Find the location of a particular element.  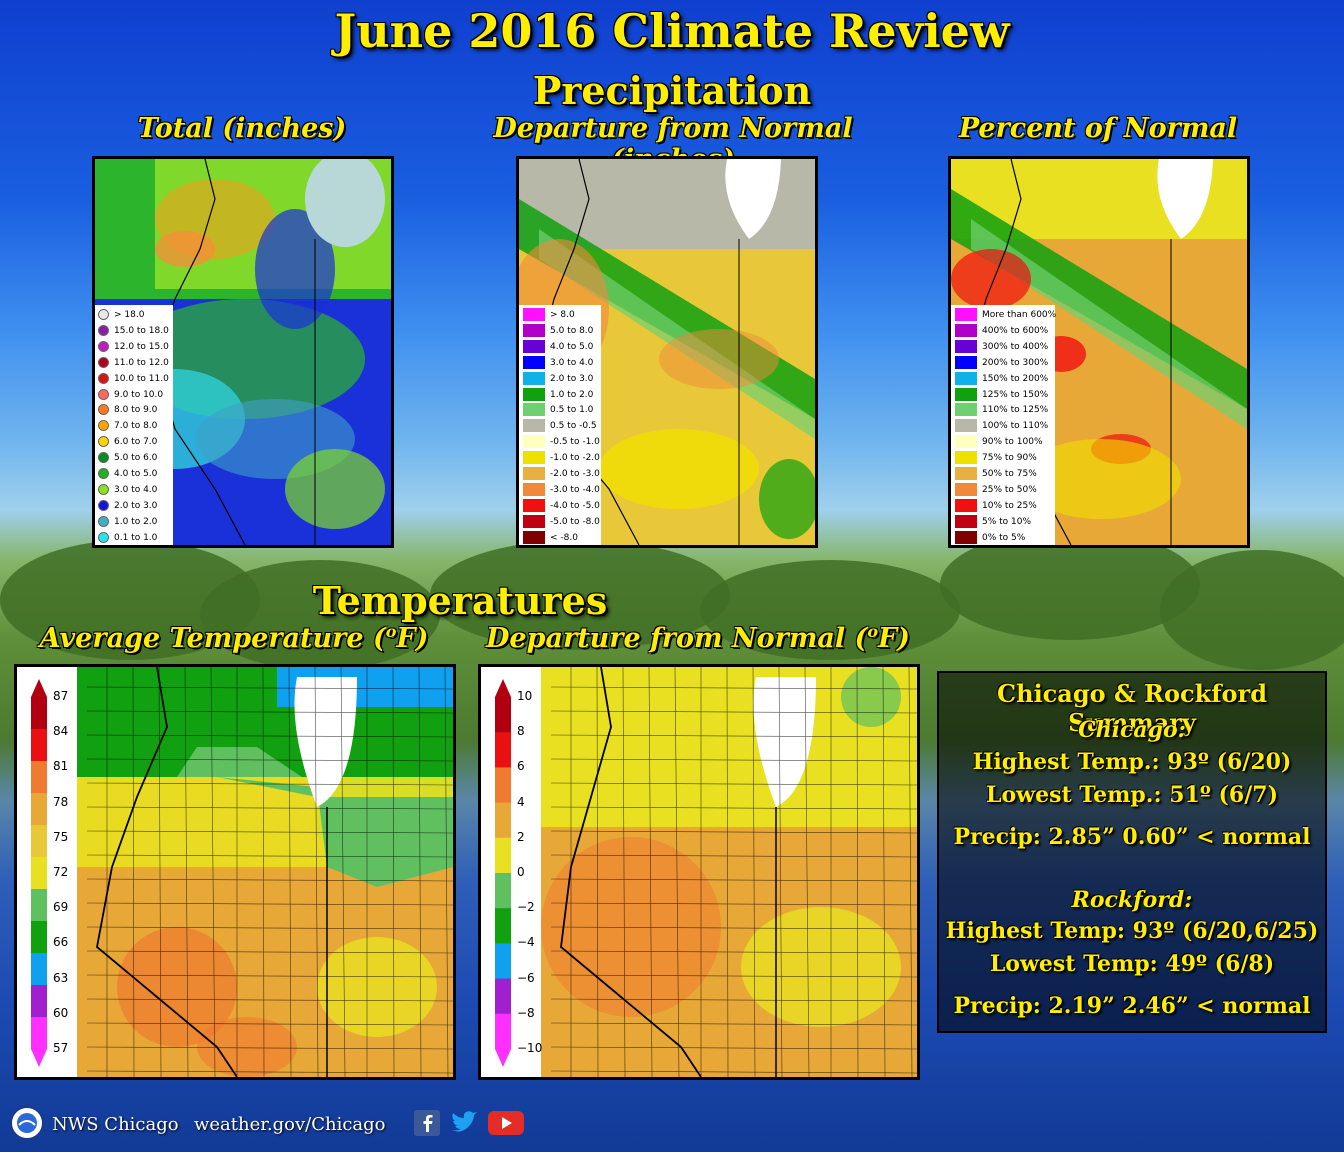

temp-departure-map-image is located at coordinates (699, 872).